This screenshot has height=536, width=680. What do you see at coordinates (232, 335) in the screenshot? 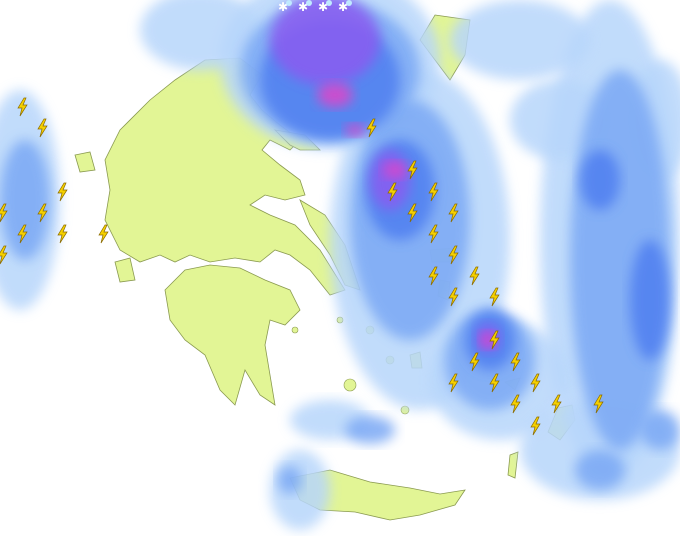
I see `peloponnese` at bounding box center [232, 335].